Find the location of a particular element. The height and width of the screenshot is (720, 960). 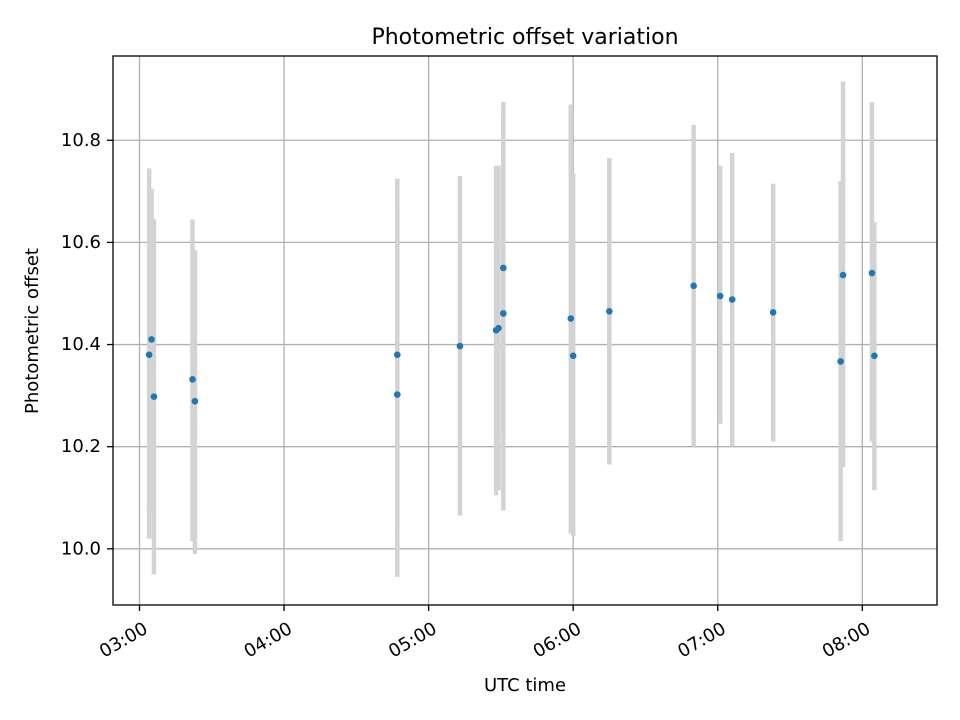

y-axis-title: Photometric offset is located at coordinates (32, 331).